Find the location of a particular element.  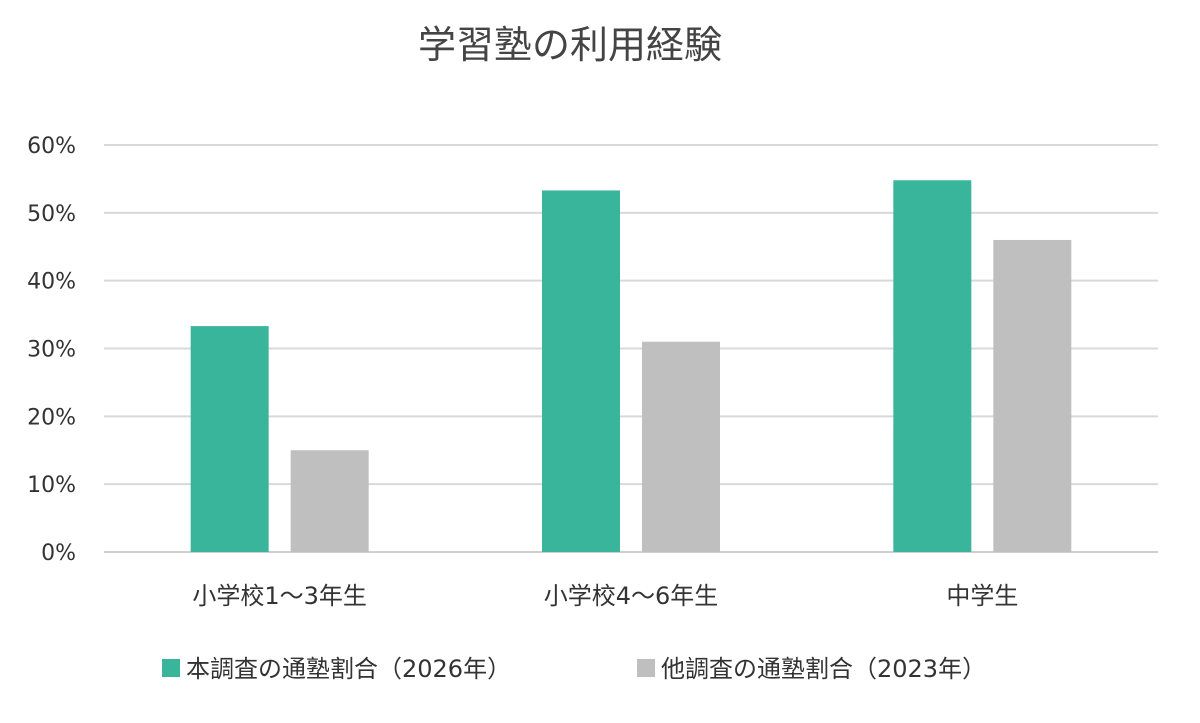

y-tick-label: 0% is located at coordinates (58, 553).